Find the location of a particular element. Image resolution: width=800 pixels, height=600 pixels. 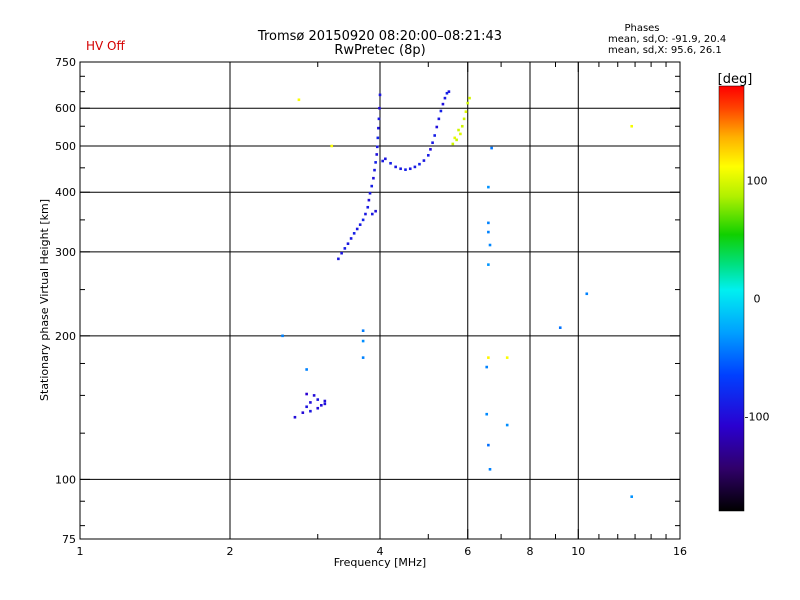

hv-status: HV Off is located at coordinates (105, 46).